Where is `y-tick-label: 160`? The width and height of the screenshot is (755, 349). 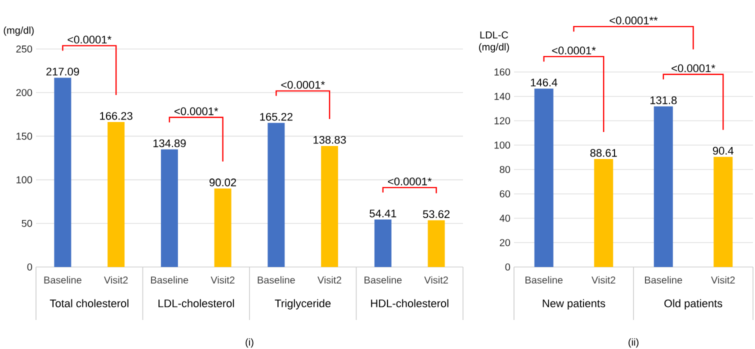 y-tick-label: 160 is located at coordinates (502, 72).